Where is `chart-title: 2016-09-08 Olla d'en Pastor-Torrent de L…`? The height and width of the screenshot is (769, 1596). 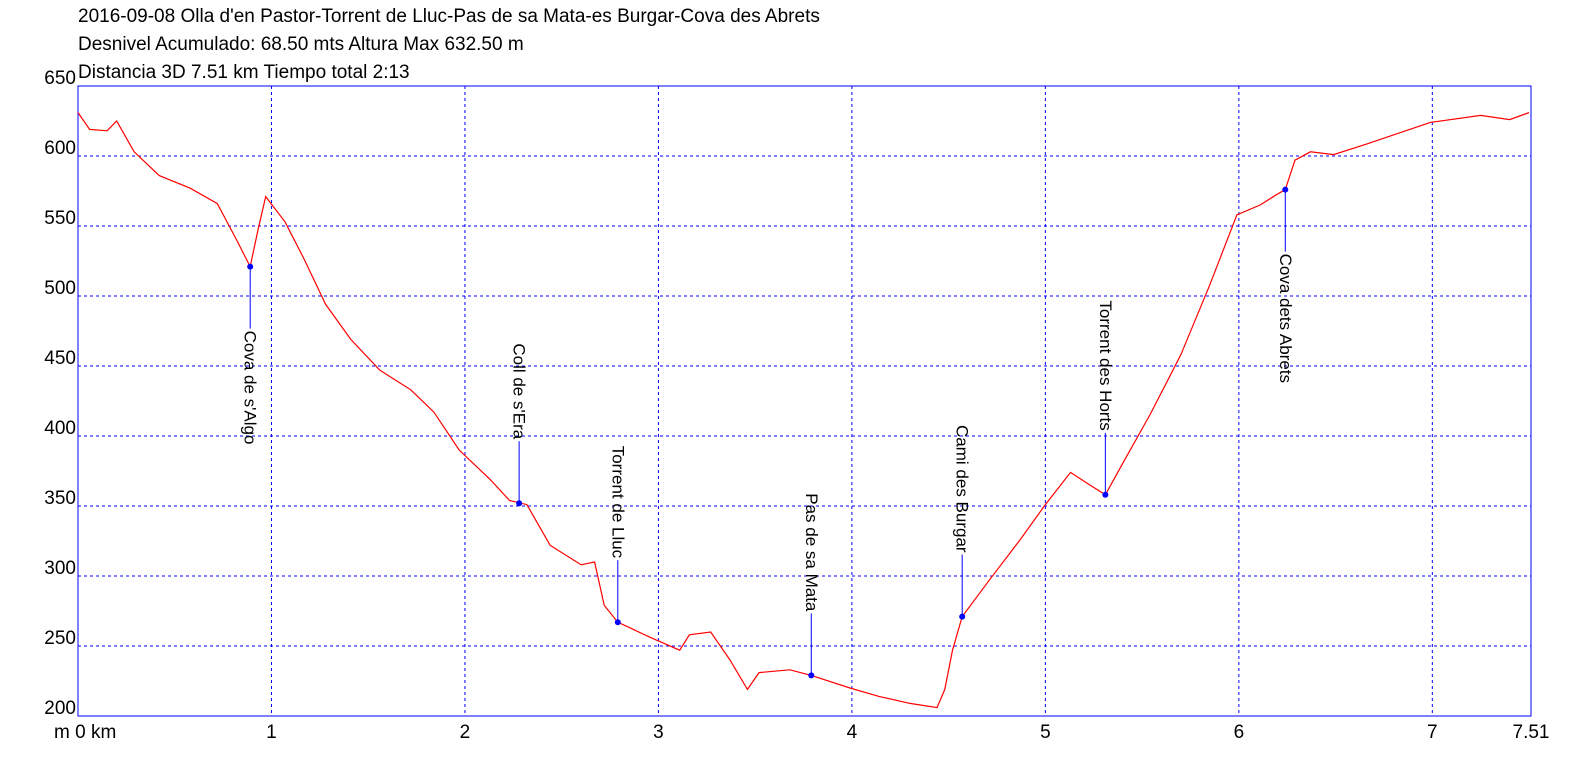 chart-title: 2016-09-08 Olla d'en Pastor-Torrent de L… is located at coordinates (449, 16).